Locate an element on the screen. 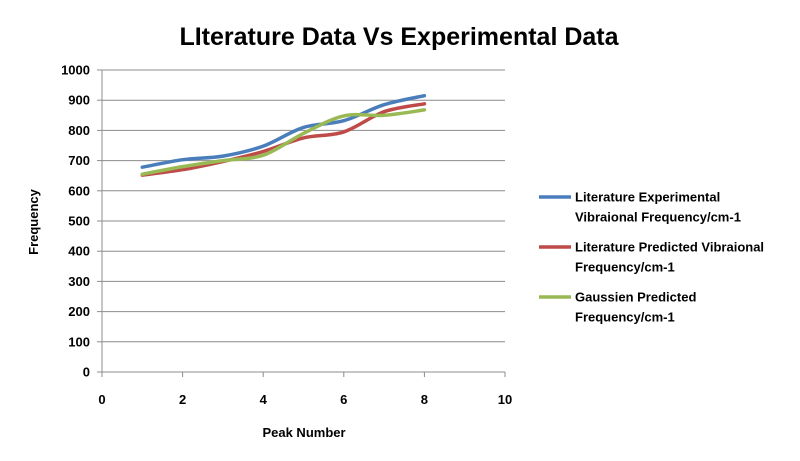 The height and width of the screenshot is (461, 800). legend-label: Vibraional Frequency/cm-1 is located at coordinates (658, 217).